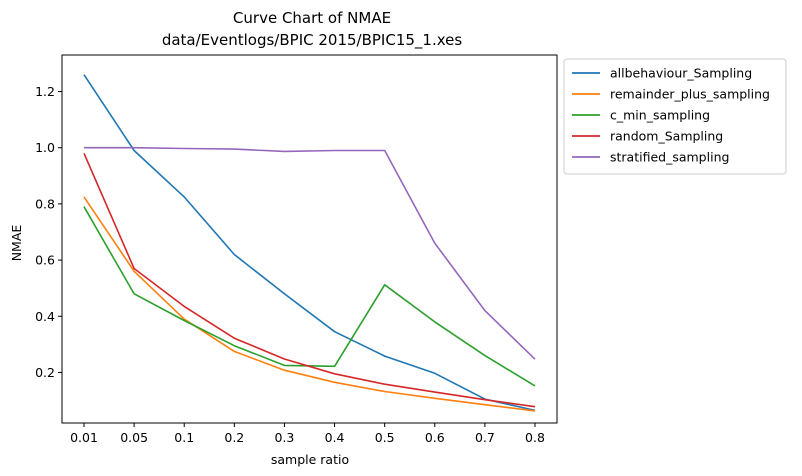  What do you see at coordinates (435, 437) in the screenshot?
I see `x-tick-label: 0.6` at bounding box center [435, 437].